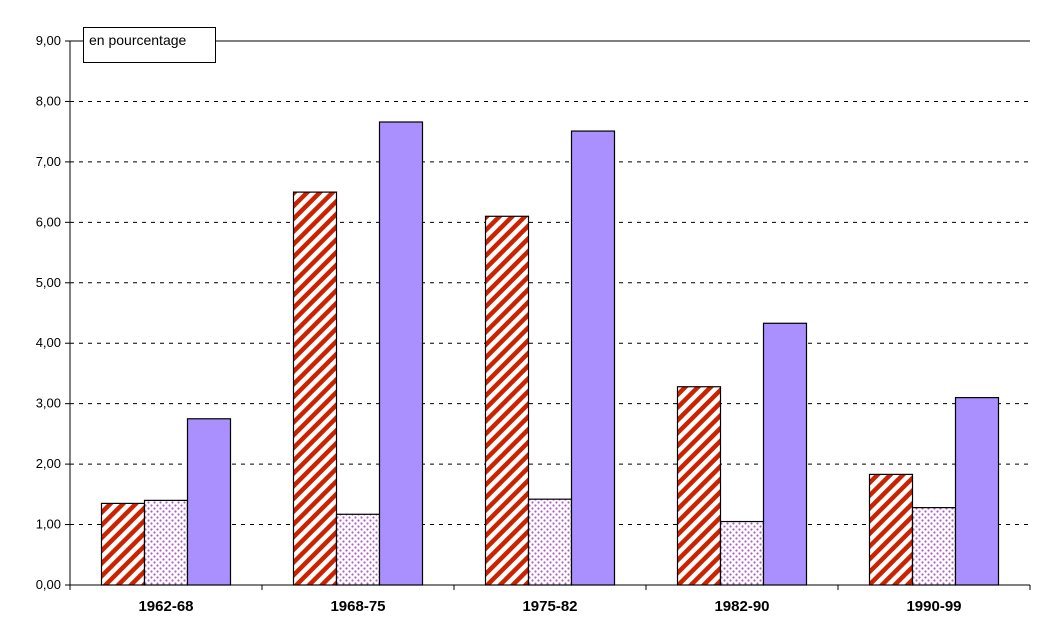  I want to click on y-tick-label: 8,00, so click(48, 100).